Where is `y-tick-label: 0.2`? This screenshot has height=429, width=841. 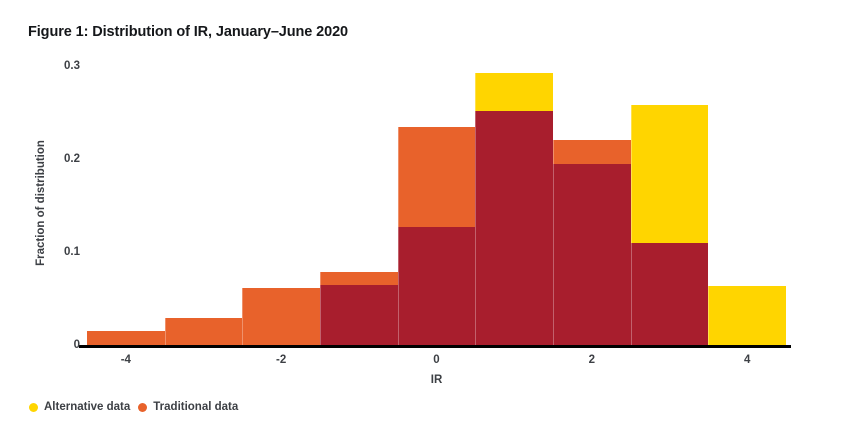 y-tick-label: 0.2 is located at coordinates (72, 159).